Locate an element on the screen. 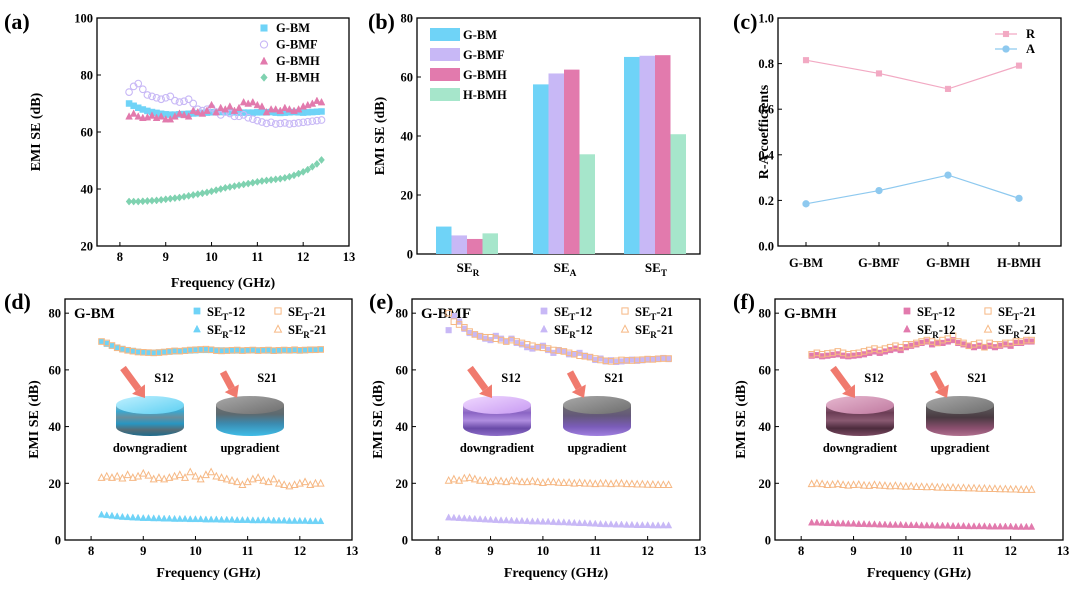  legend-label: G-BMH is located at coordinates (485, 75).